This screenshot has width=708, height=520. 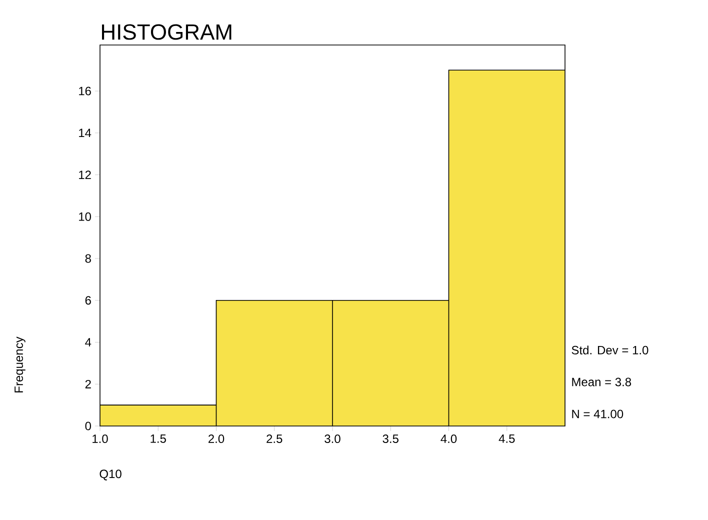 What do you see at coordinates (88, 300) in the screenshot?
I see `y-tick-label: 6` at bounding box center [88, 300].